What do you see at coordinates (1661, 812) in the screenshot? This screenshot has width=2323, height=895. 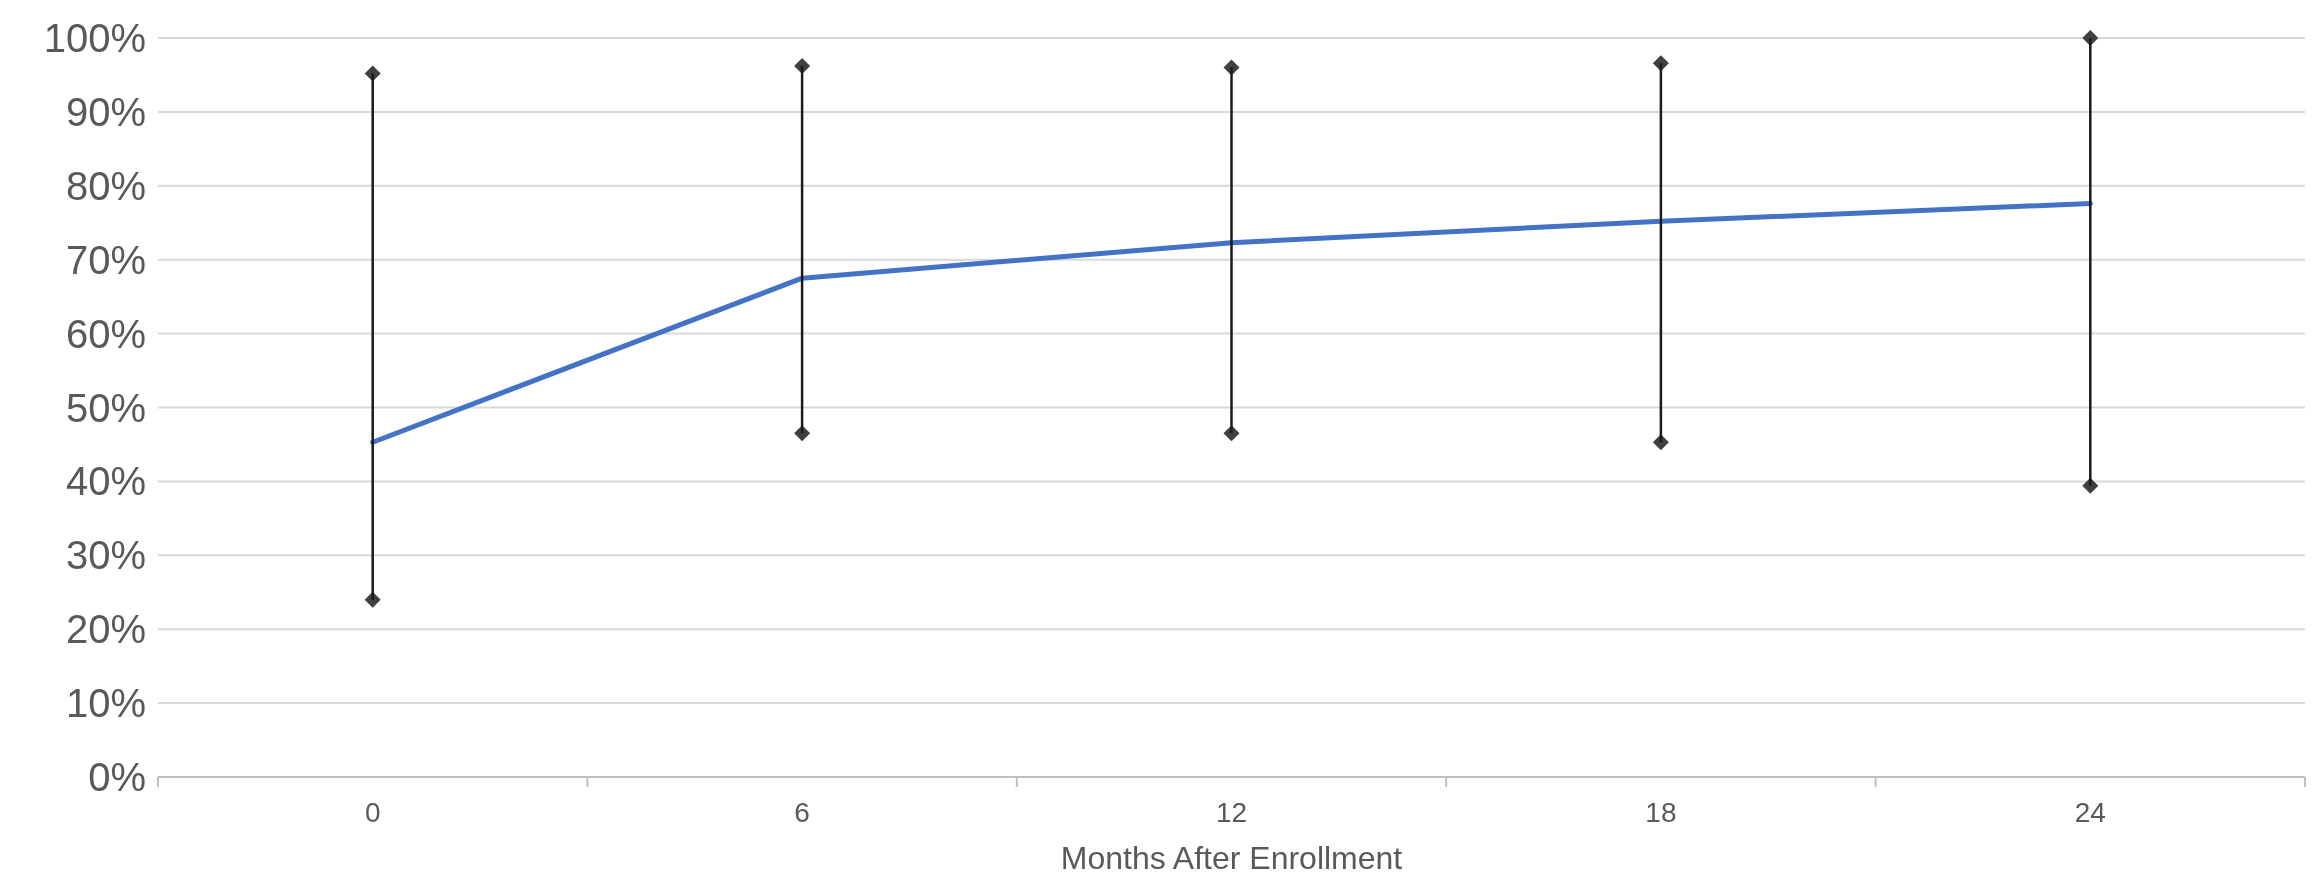 I see `x-tick-label: 18` at bounding box center [1661, 812].